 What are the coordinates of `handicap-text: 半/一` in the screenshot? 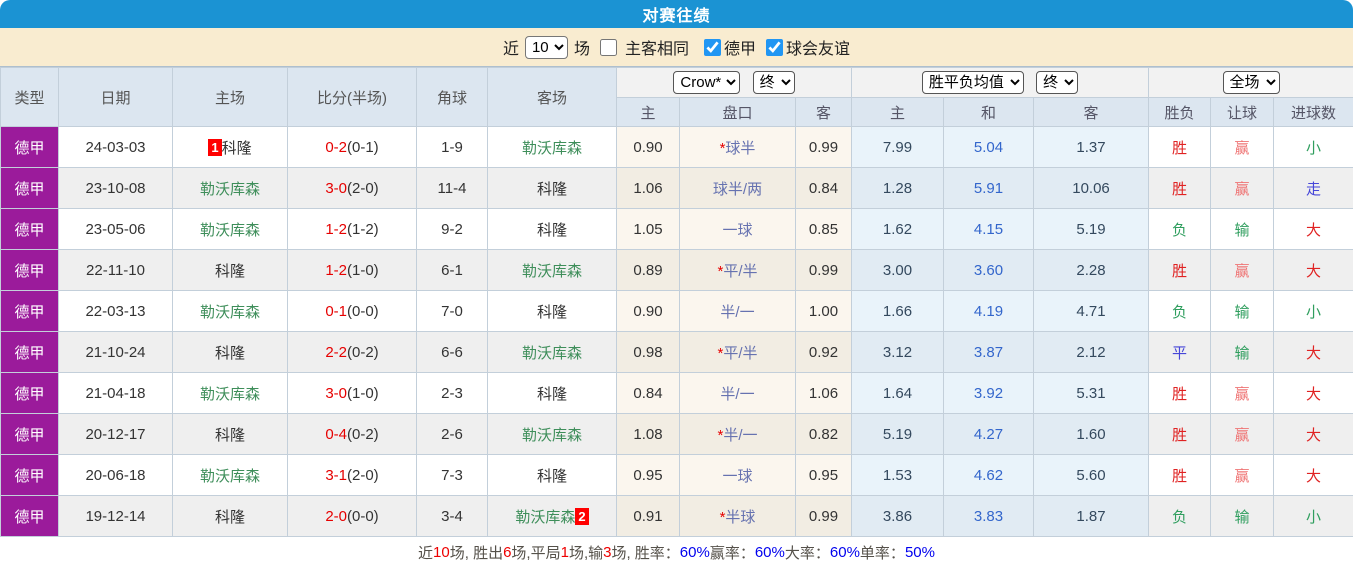 It's located at (740, 435).